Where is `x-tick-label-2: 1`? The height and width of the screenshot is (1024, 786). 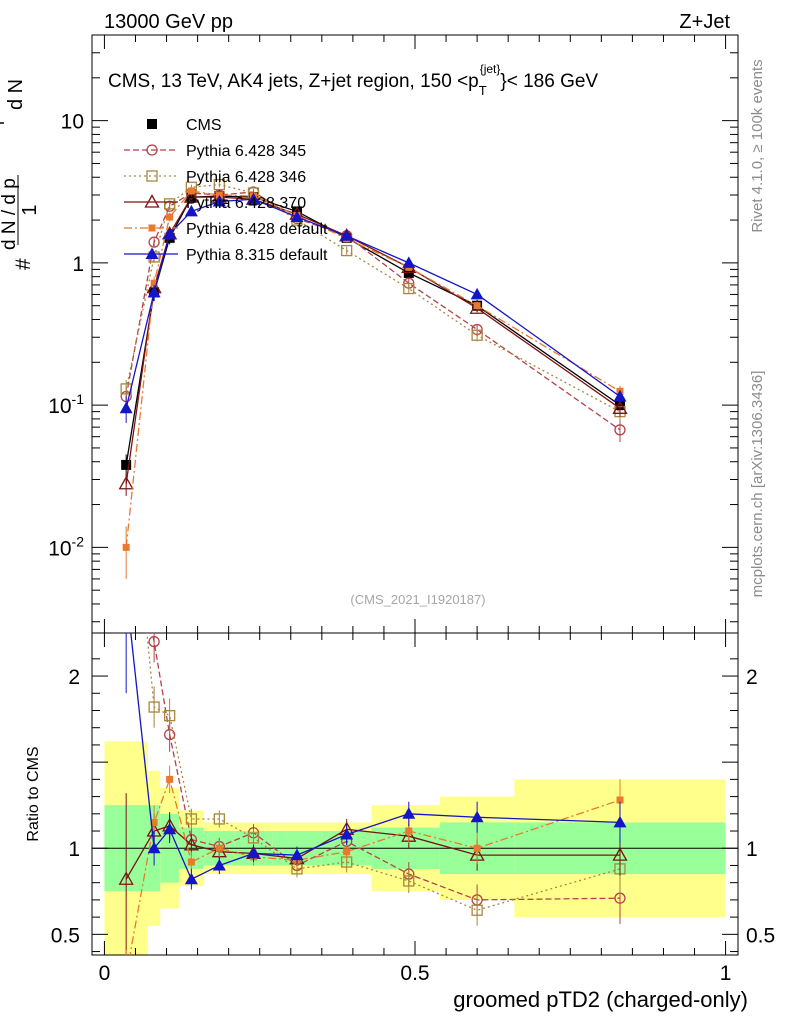 x-tick-label-2: 1 is located at coordinates (726, 973).